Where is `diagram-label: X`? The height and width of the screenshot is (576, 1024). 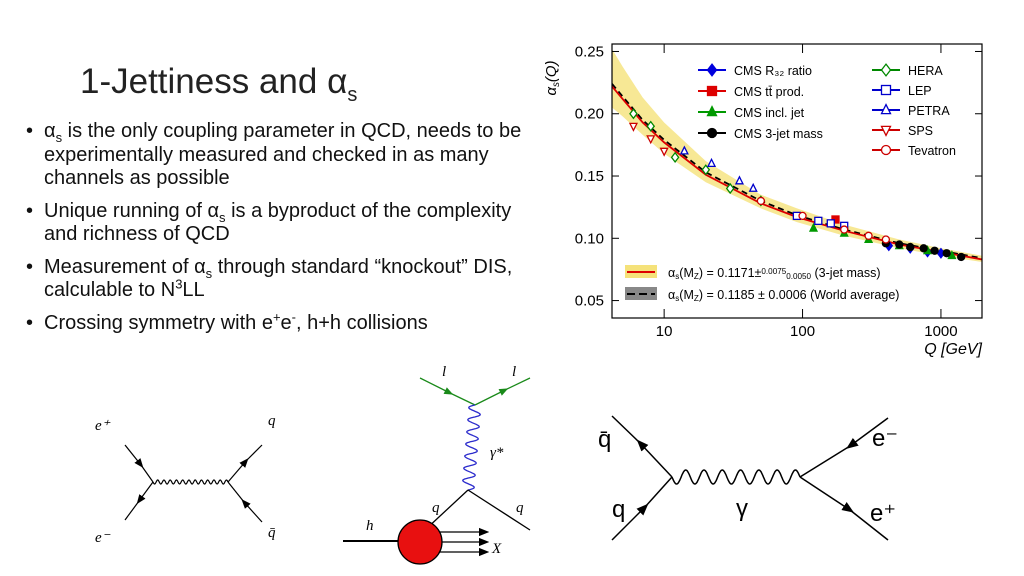 diagram-label: X is located at coordinates (496, 549).